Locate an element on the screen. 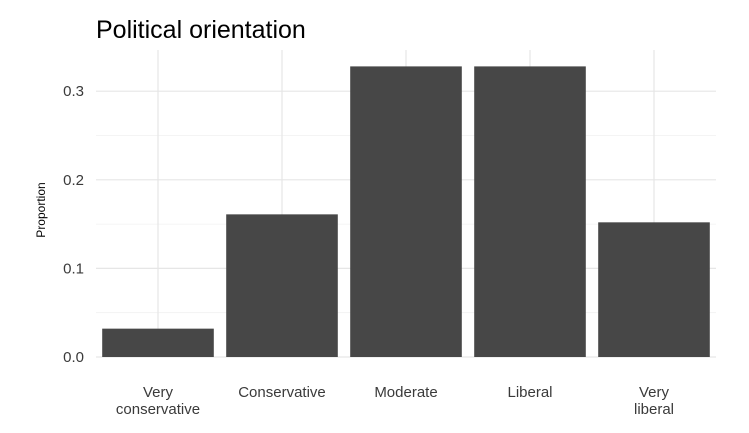  x-tick-label: Very conservative is located at coordinates (158, 401).